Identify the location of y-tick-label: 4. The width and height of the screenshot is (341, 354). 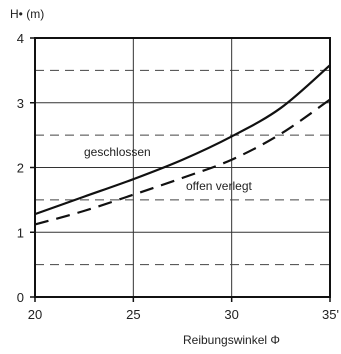
(20, 38).